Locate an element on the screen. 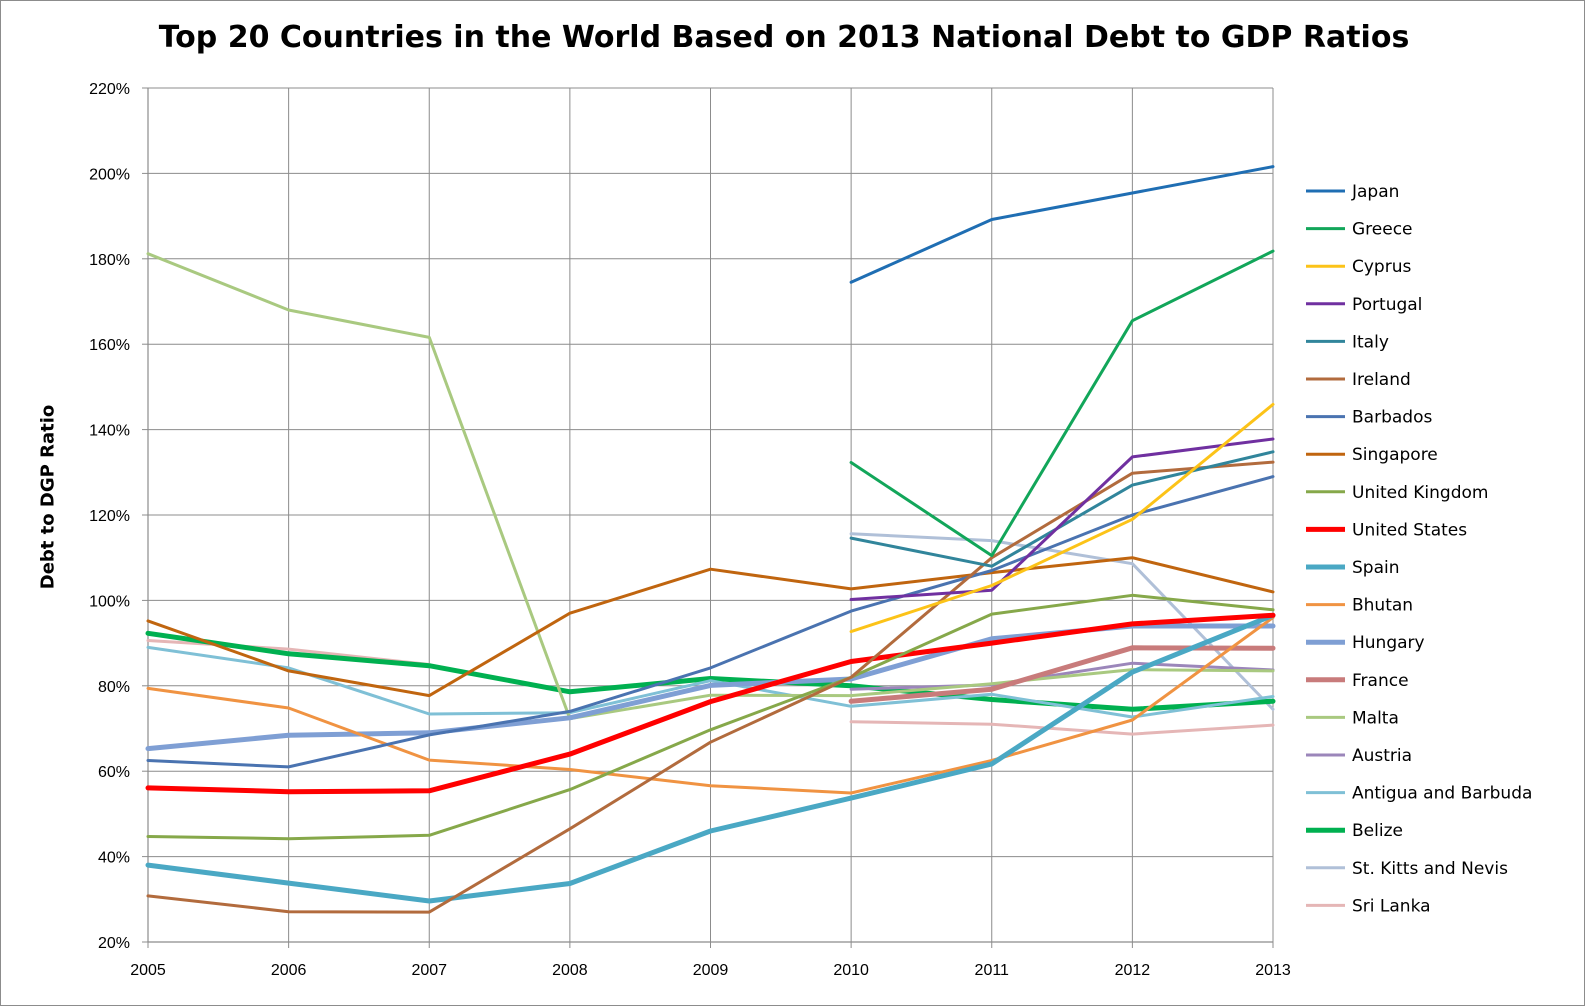 The height and width of the screenshot is (1006, 1585). series-line-portugal is located at coordinates (1062, 519).